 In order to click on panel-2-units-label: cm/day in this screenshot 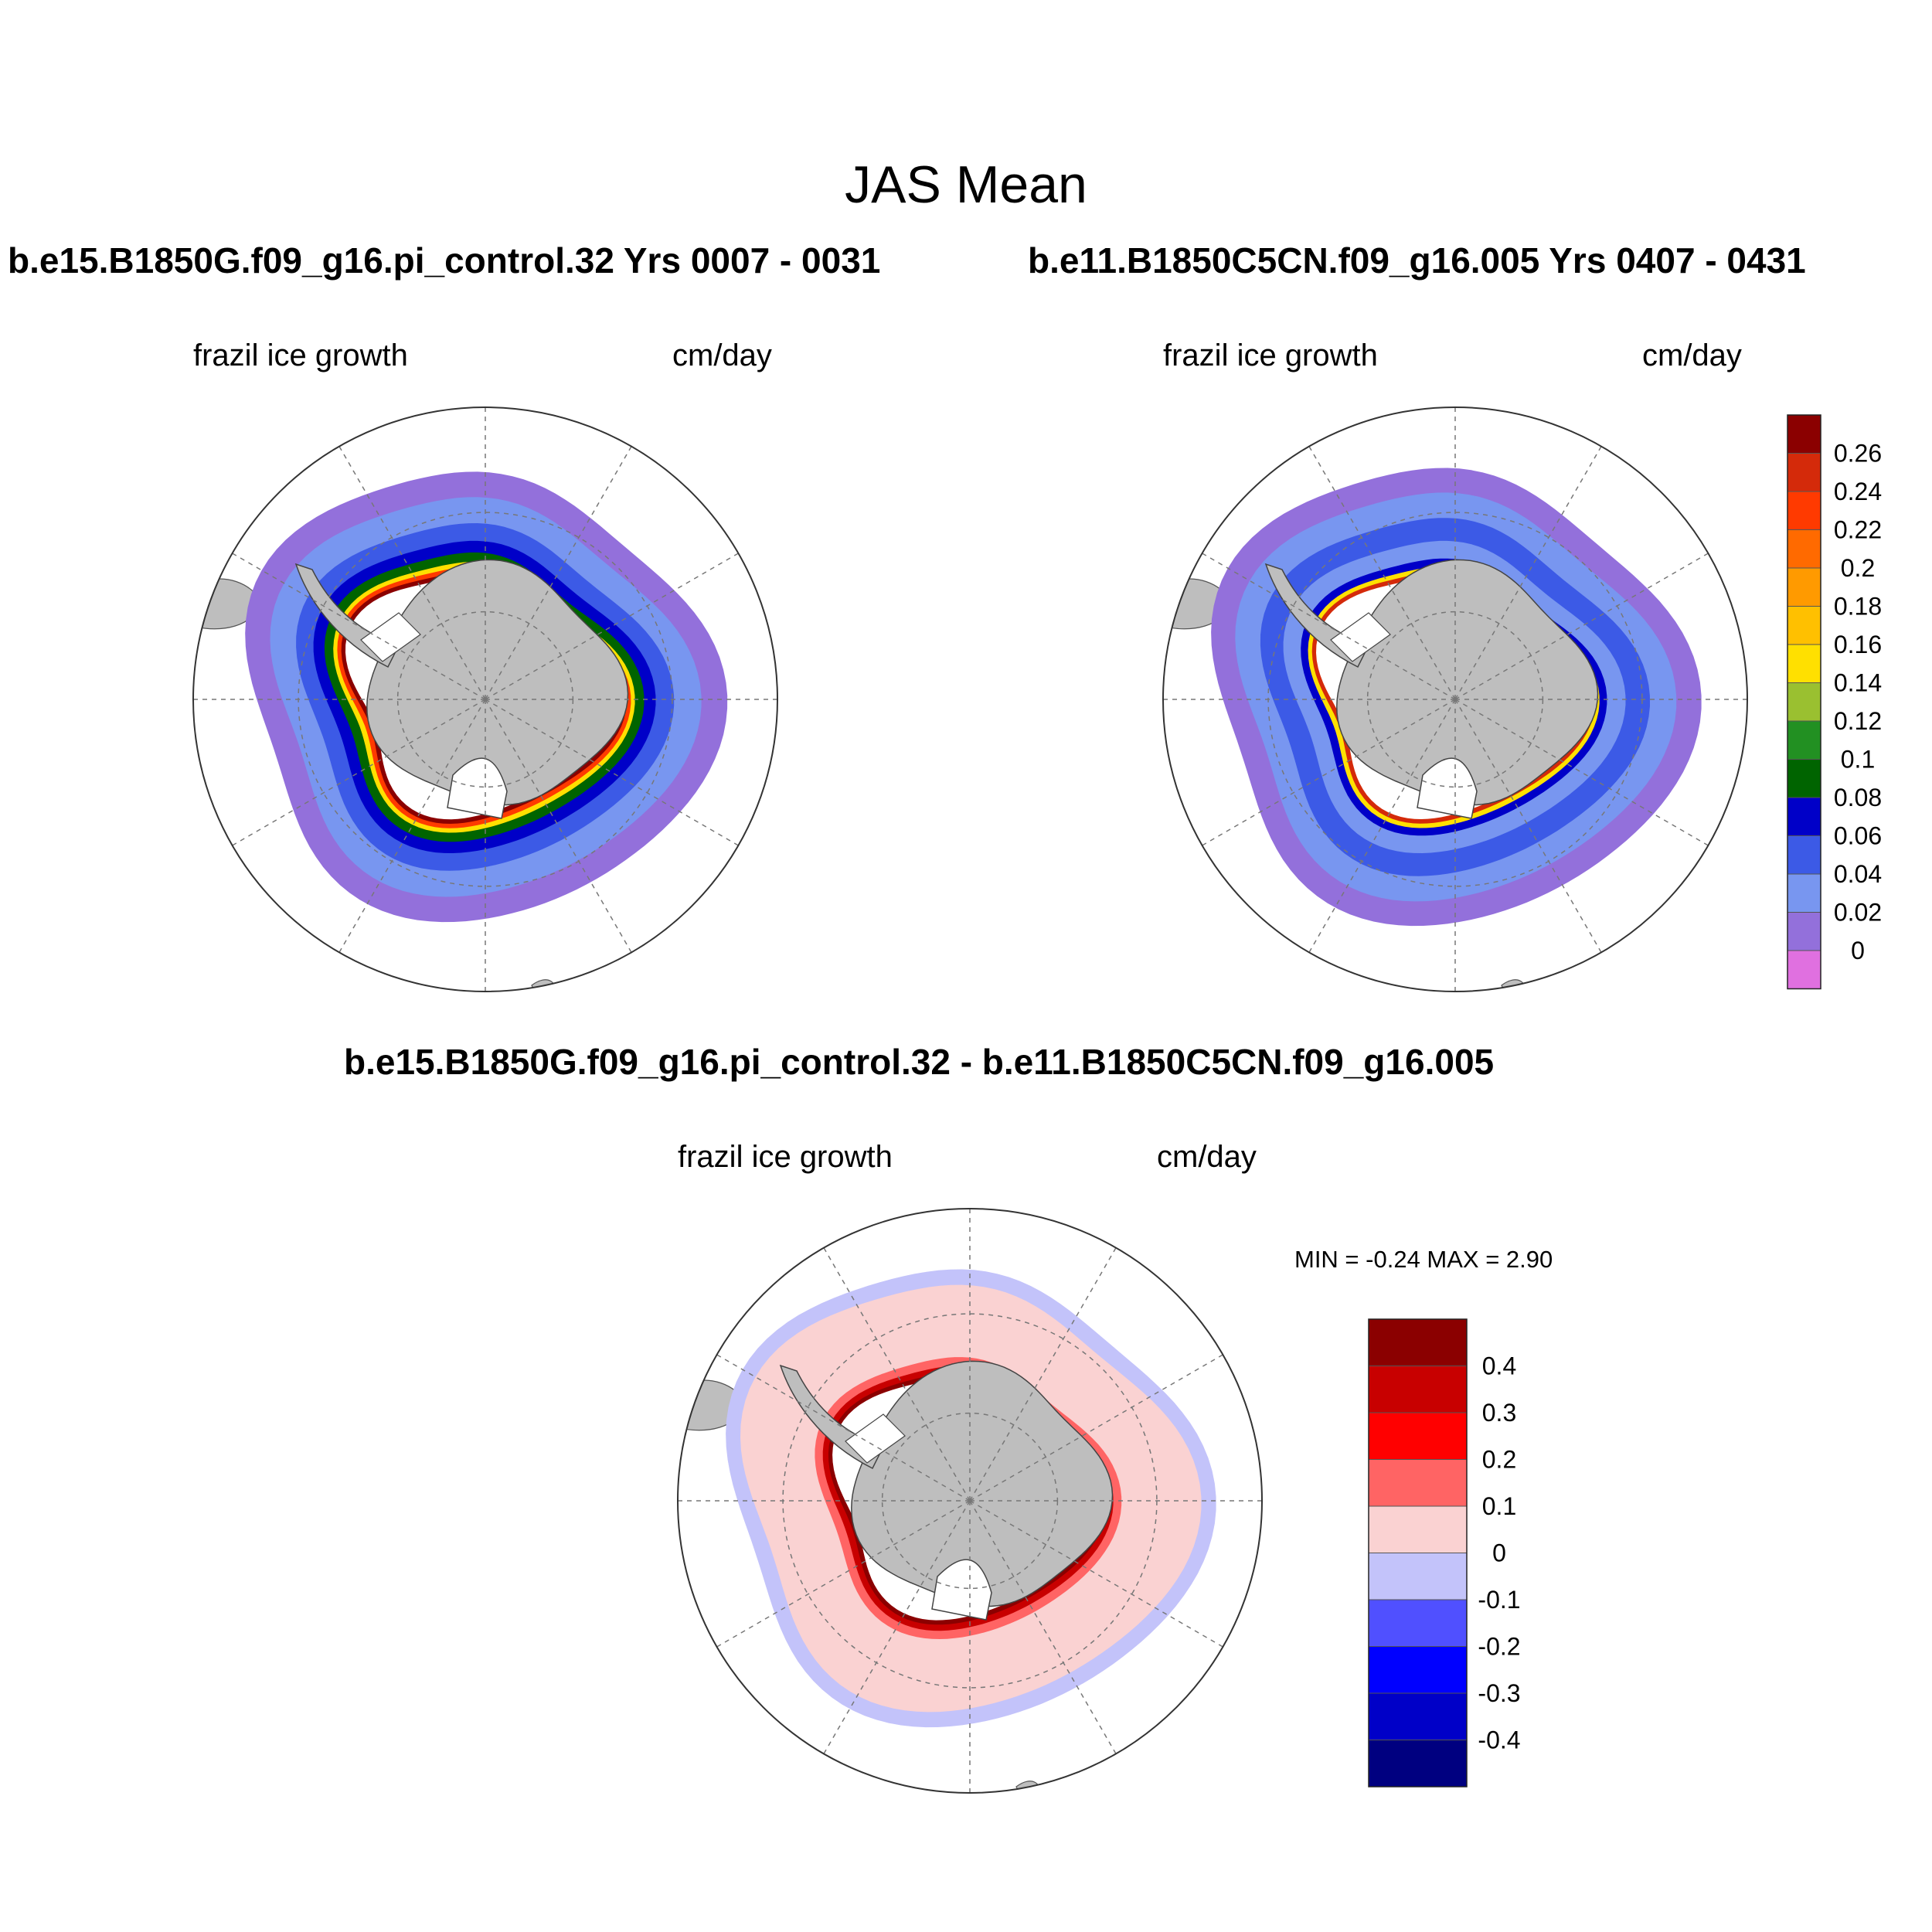, I will do `click(1692, 355)`.